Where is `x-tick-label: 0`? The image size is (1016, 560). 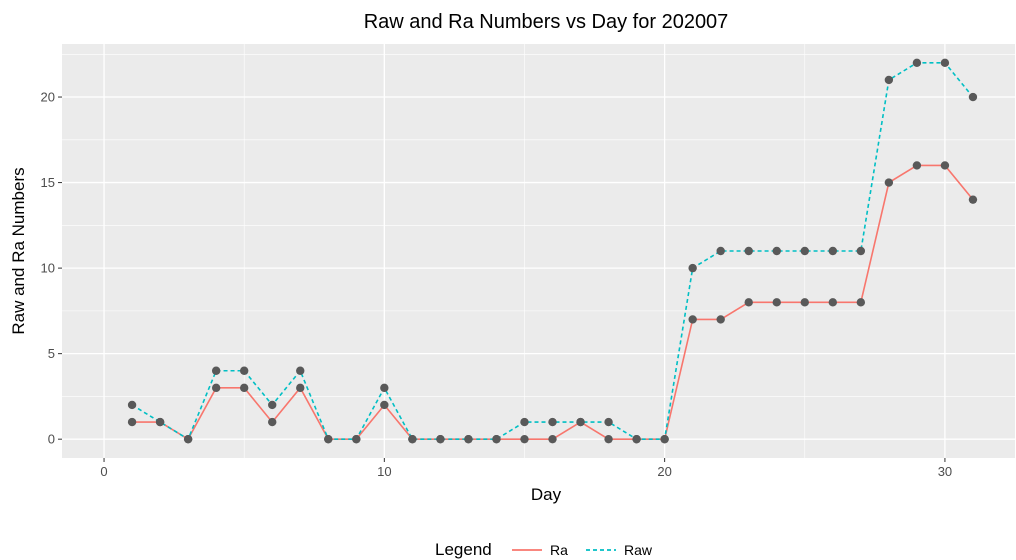
x-tick-label: 0 is located at coordinates (103, 471).